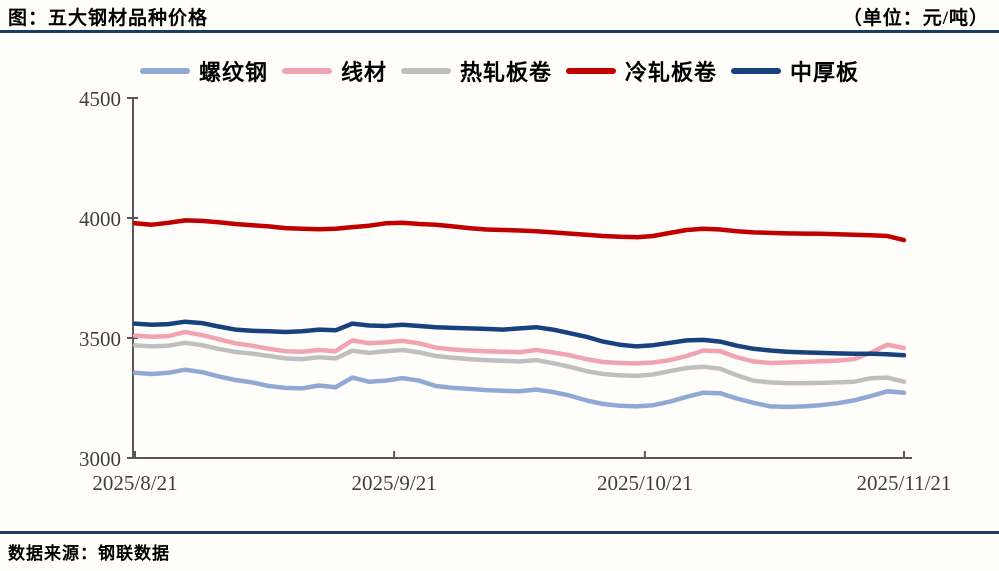 The image size is (999, 571). Describe the element at coordinates (100, 339) in the screenshot. I see `y-tick-label: 3500` at that location.